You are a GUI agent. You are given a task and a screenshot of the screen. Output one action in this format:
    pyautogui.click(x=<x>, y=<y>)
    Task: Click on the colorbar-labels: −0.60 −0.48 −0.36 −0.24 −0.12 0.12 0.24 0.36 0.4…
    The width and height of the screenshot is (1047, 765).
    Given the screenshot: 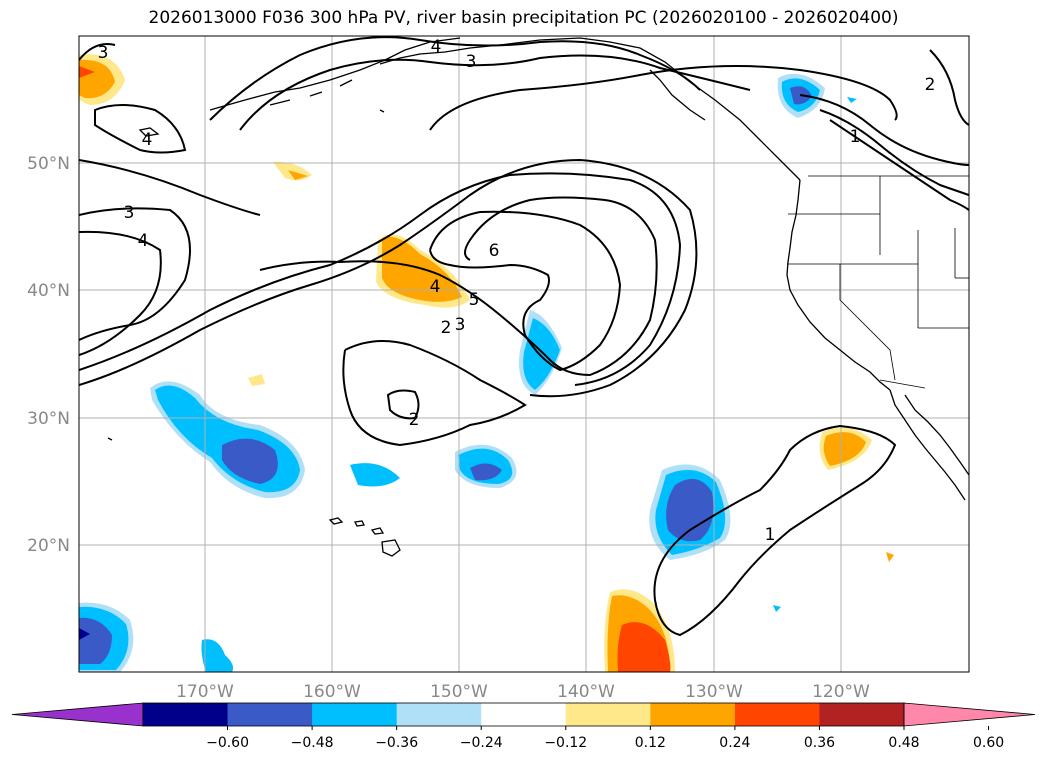 What is the action you would take?
    pyautogui.click(x=605, y=738)
    